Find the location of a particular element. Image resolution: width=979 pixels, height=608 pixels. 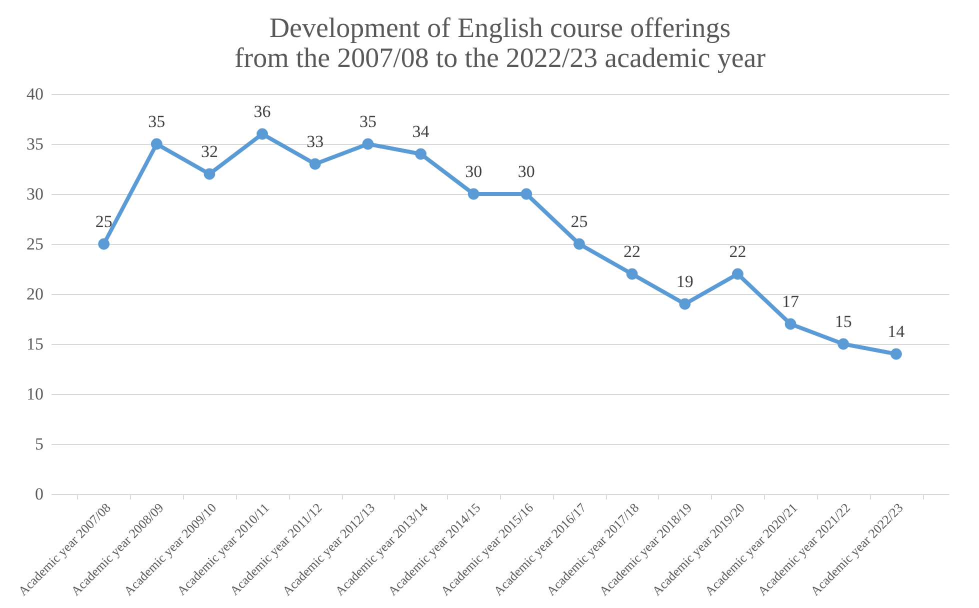

y-tick-label: 25 is located at coordinates (35, 244).